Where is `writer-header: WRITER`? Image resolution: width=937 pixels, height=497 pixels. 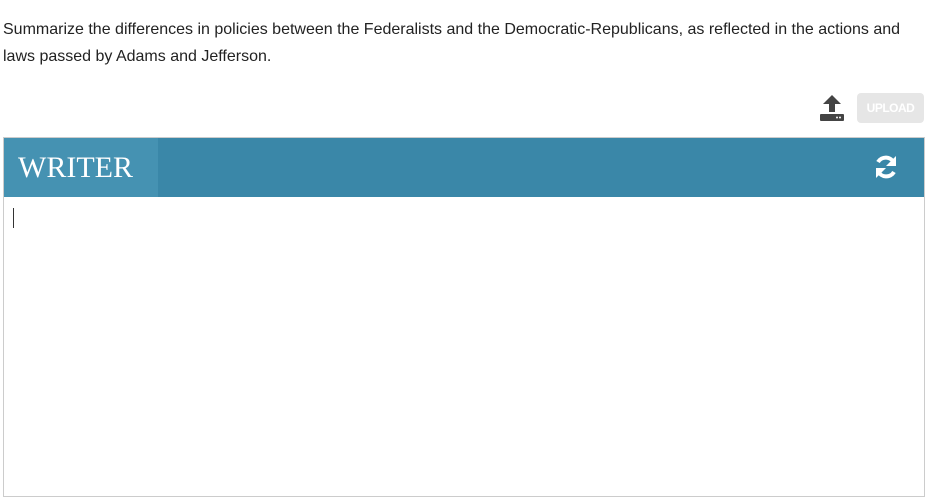
writer-header: WRITER is located at coordinates (464, 167).